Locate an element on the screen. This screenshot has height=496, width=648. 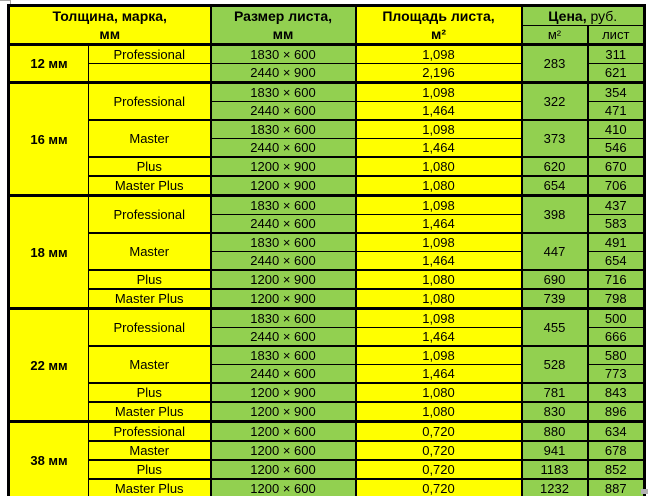
table-row: Master 1830 × 600 1,098 447 491 is located at coordinates (327, 251).